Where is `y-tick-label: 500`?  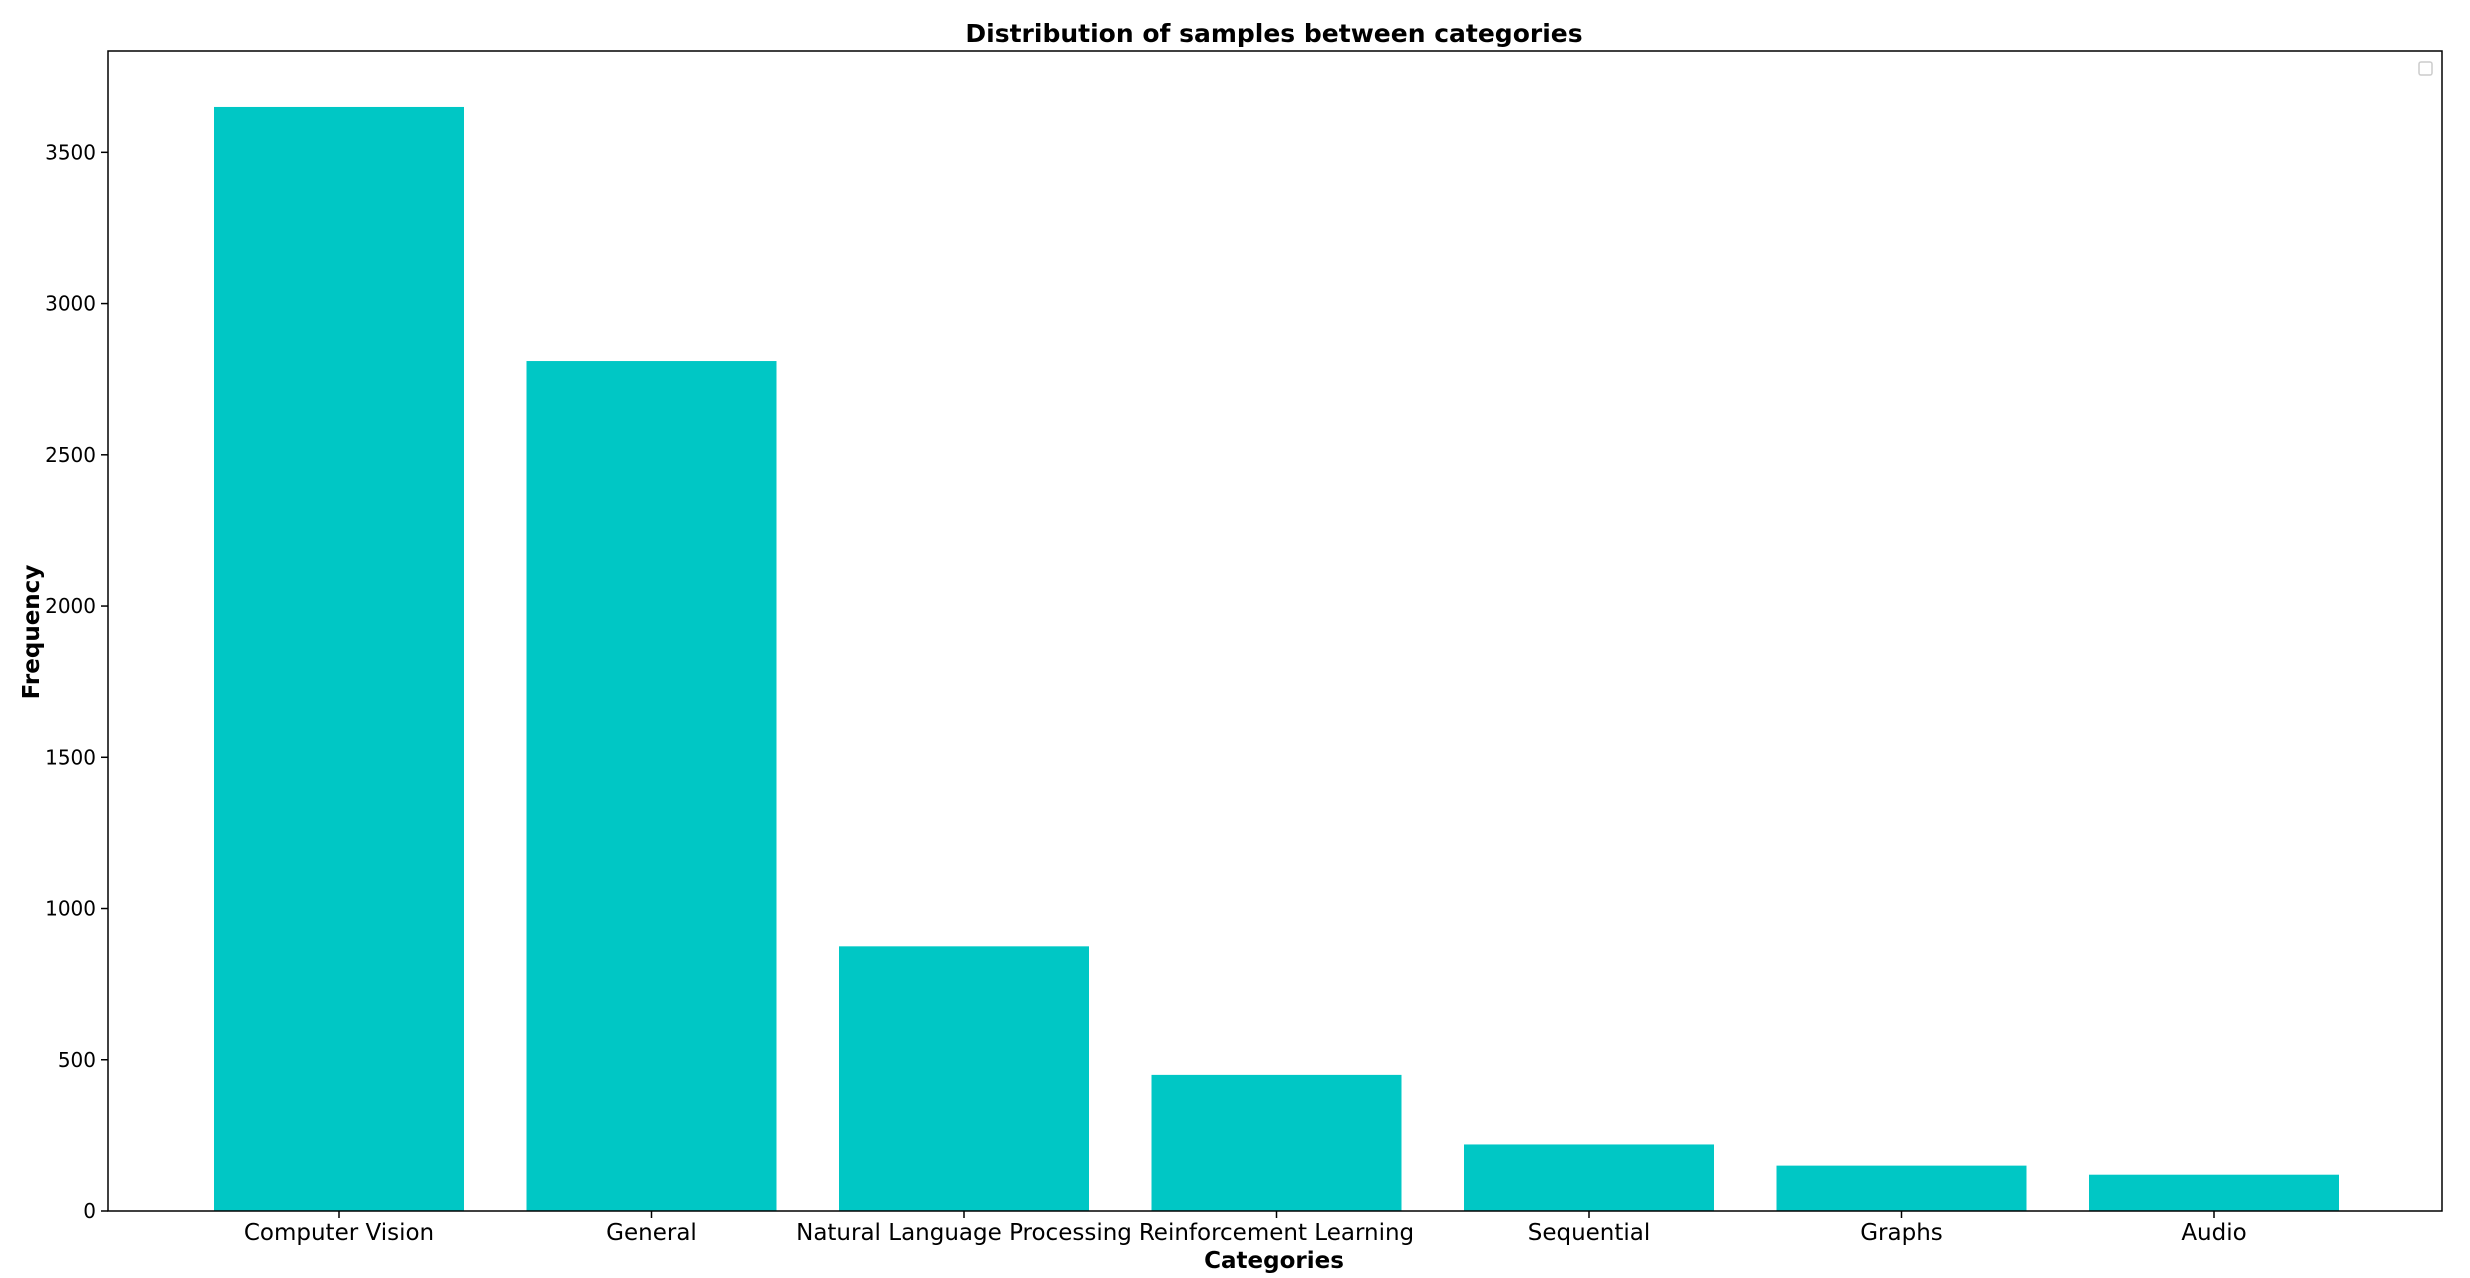 y-tick-label: 500 is located at coordinates (77, 1060).